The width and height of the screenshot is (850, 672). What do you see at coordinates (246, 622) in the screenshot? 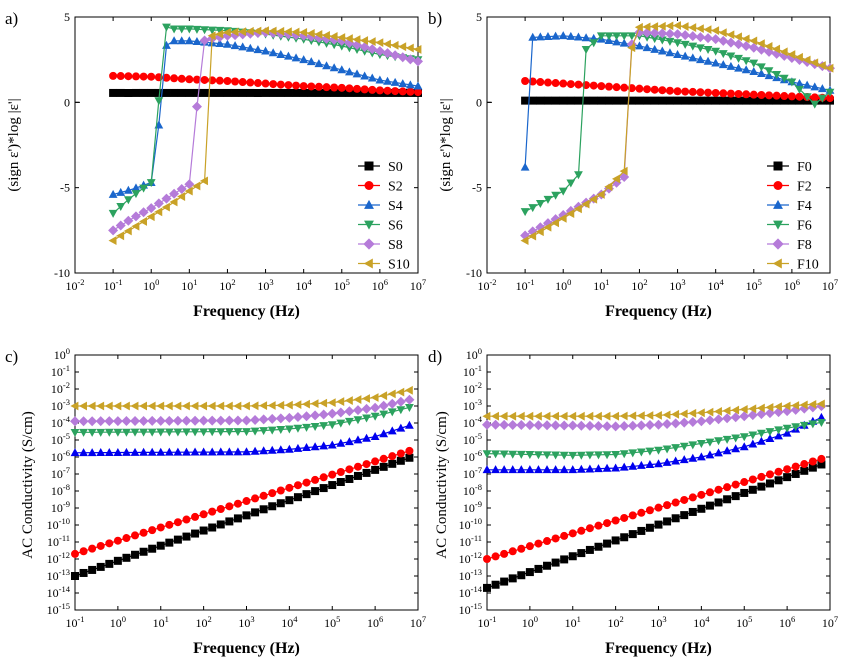
I see `x-tick-label: 10³` at bounding box center [246, 622].